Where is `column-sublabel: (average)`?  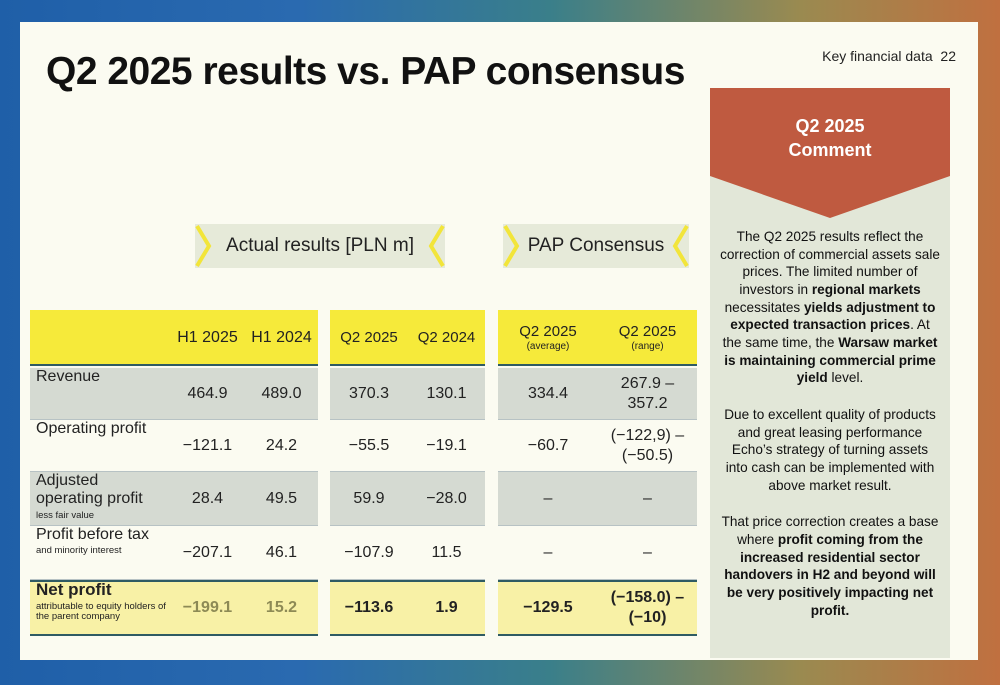 column-sublabel: (average) is located at coordinates (548, 346).